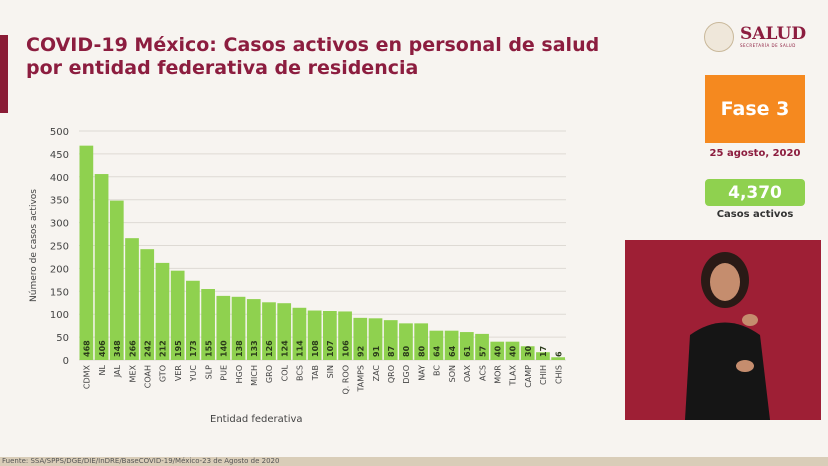 The image size is (828, 466). Describe the element at coordinates (59, 178) in the screenshot. I see `y-tick-label: 400` at that location.